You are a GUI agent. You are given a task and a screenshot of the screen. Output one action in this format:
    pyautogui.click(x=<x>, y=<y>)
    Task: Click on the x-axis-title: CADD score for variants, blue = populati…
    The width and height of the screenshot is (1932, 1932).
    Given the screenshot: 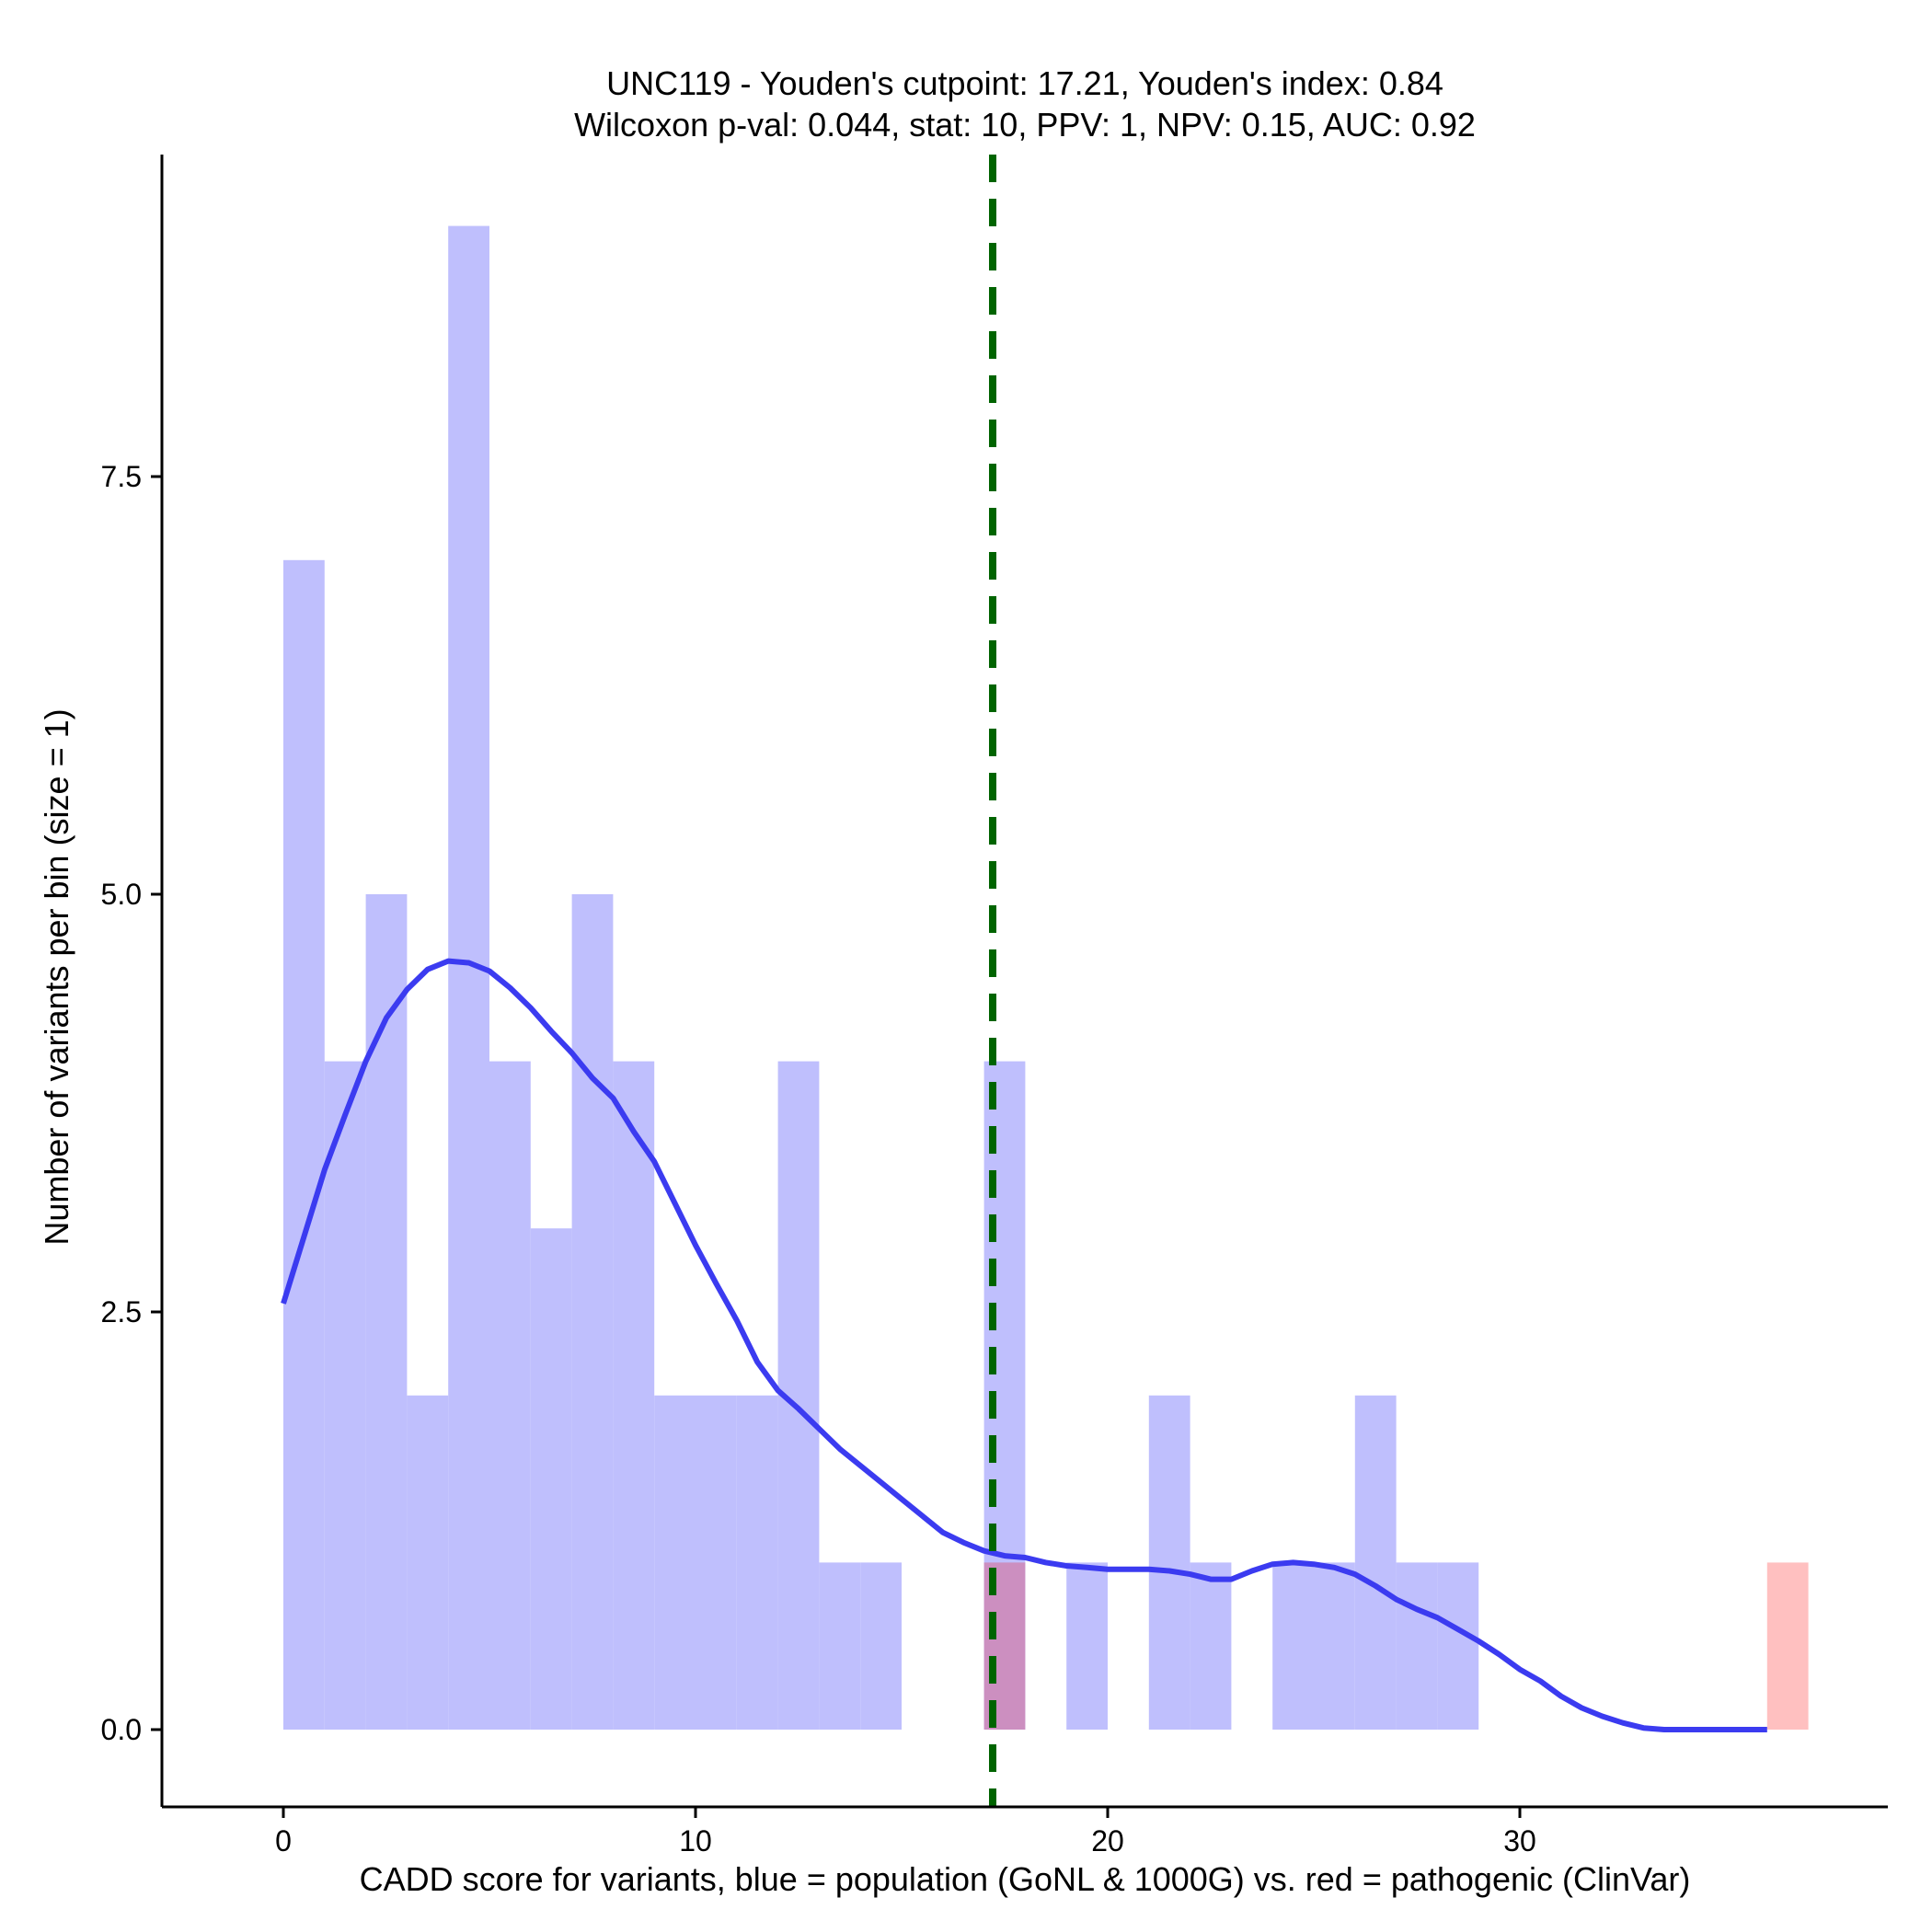 What is the action you would take?
    pyautogui.click(x=1025, y=1879)
    